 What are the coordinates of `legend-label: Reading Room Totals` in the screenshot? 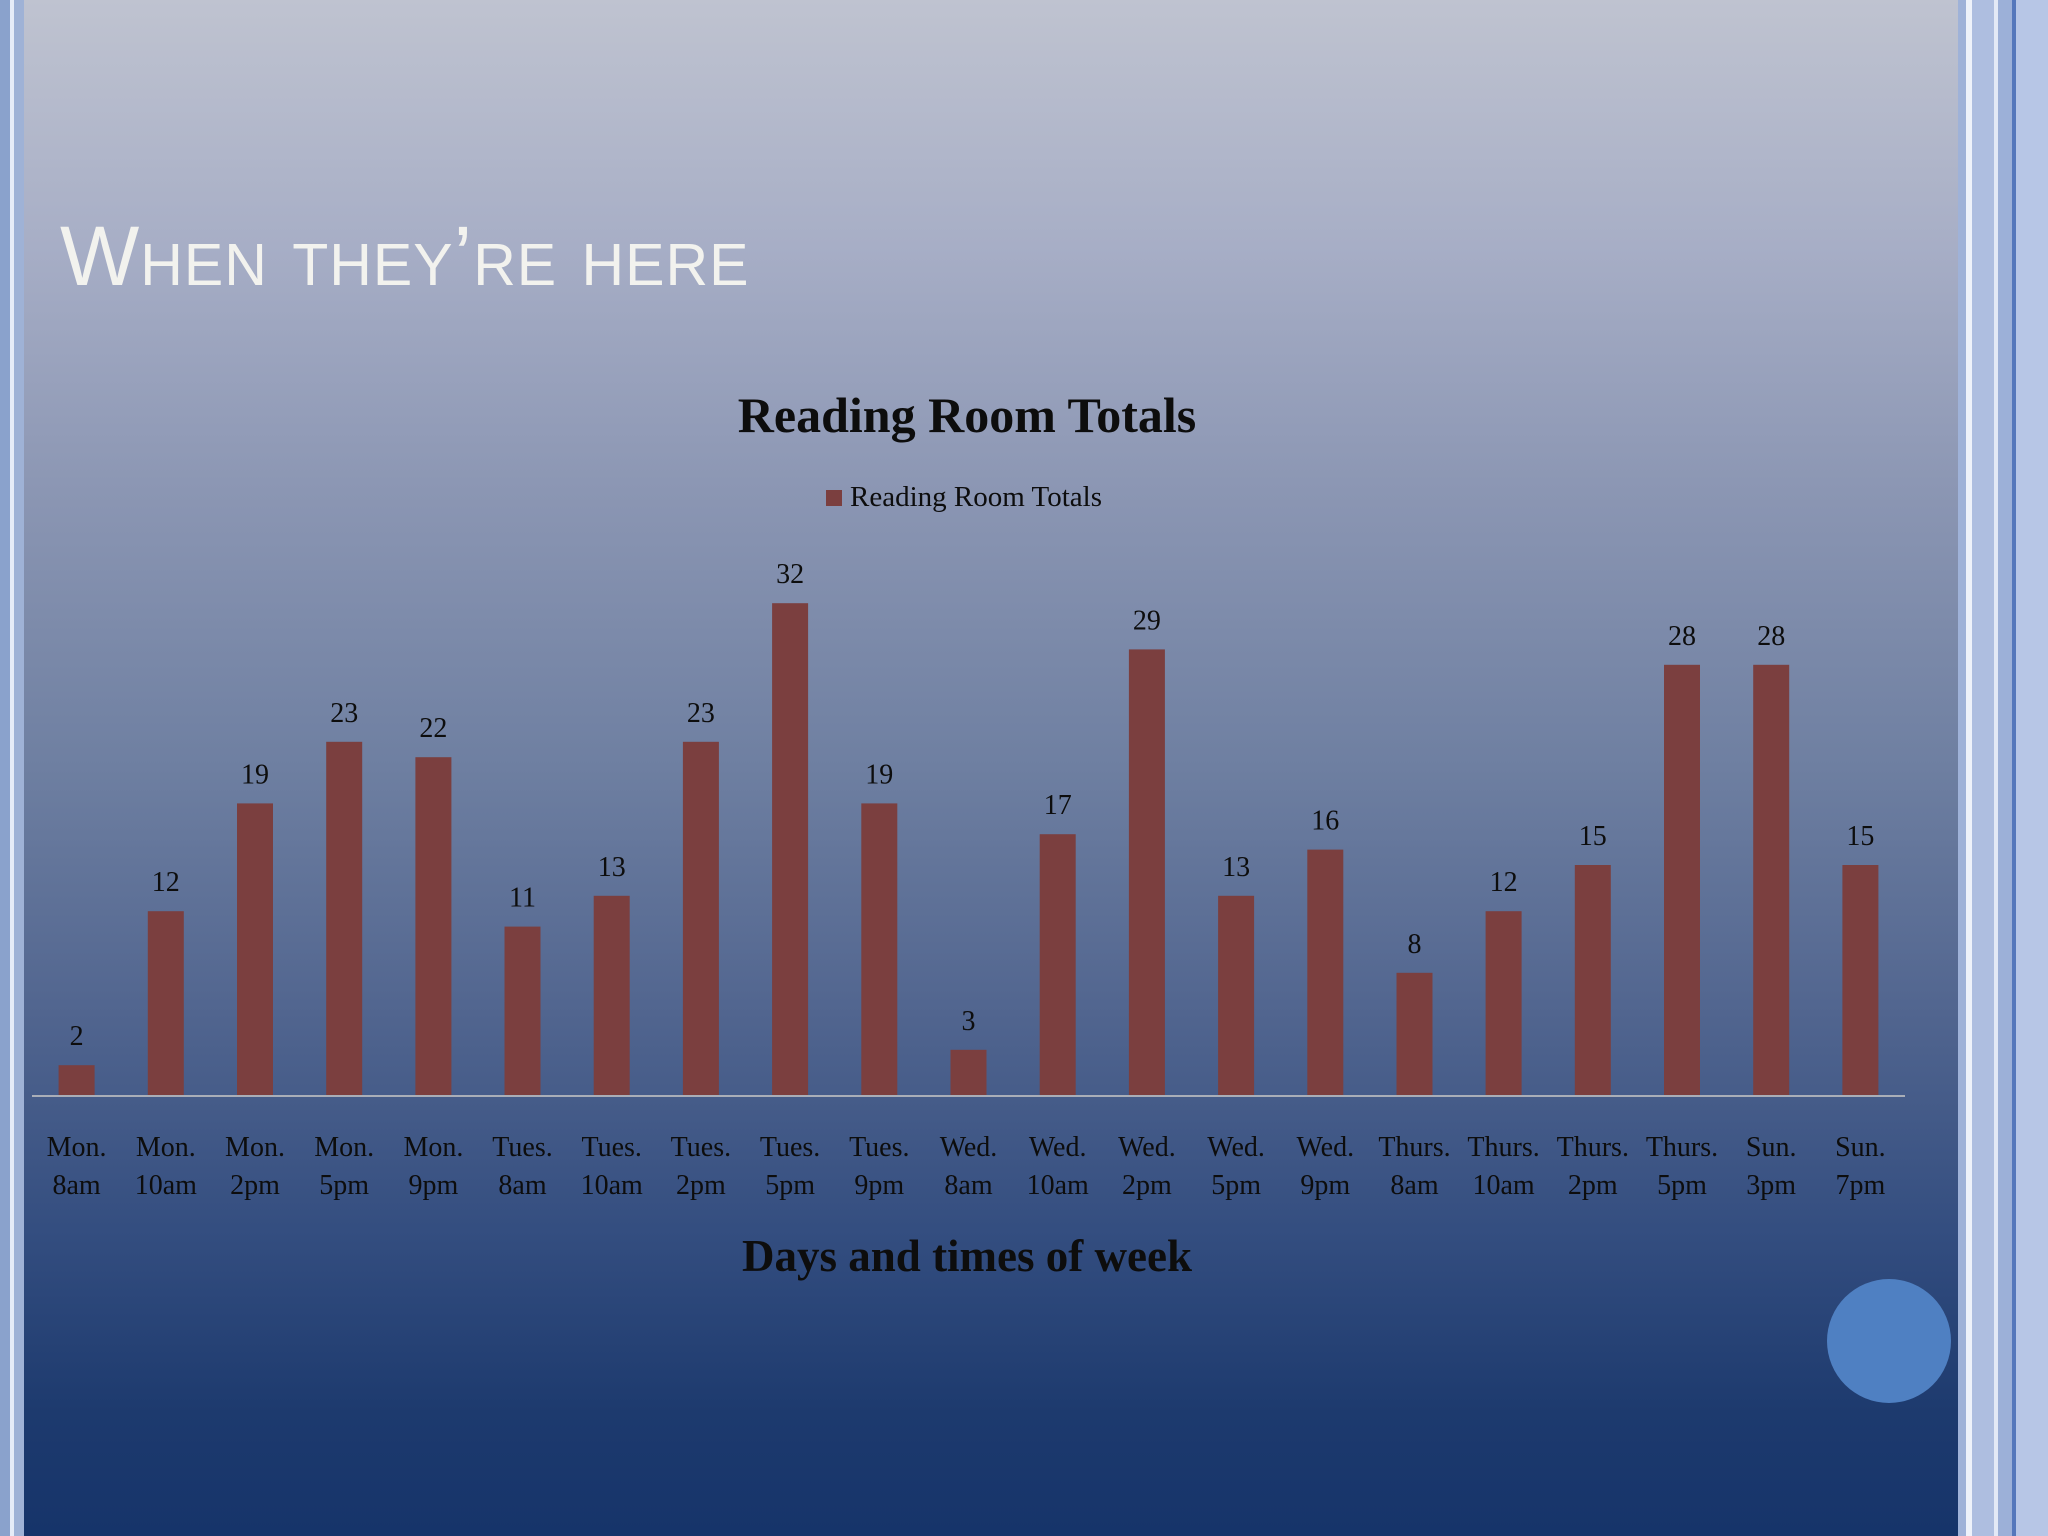 It's located at (976, 497).